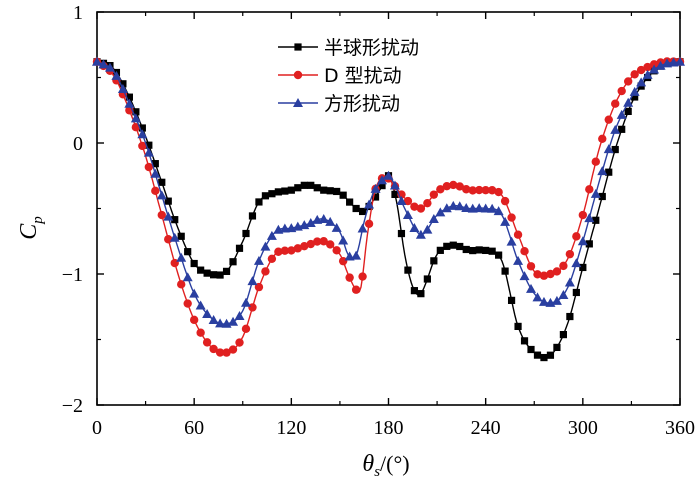 The width and height of the screenshot is (700, 482). What do you see at coordinates (371, 48) in the screenshot?
I see `legend-label: 半球形扰动` at bounding box center [371, 48].